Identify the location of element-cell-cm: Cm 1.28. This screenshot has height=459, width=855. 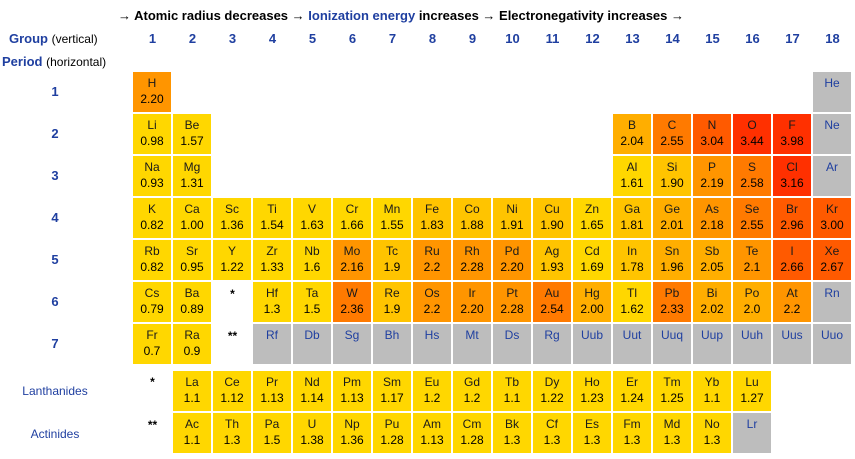
(472, 433).